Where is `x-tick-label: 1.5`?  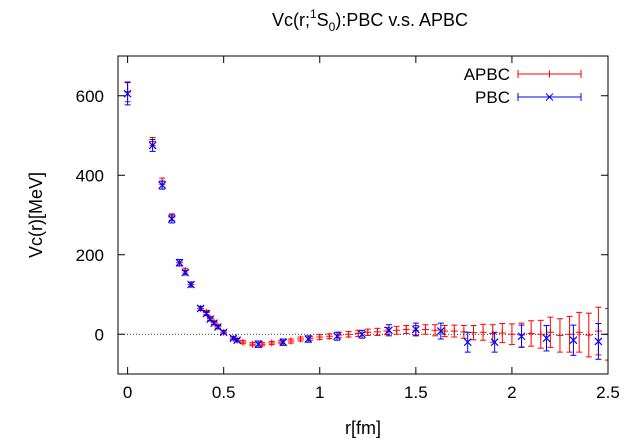 x-tick-label: 1.5 is located at coordinates (416, 392).